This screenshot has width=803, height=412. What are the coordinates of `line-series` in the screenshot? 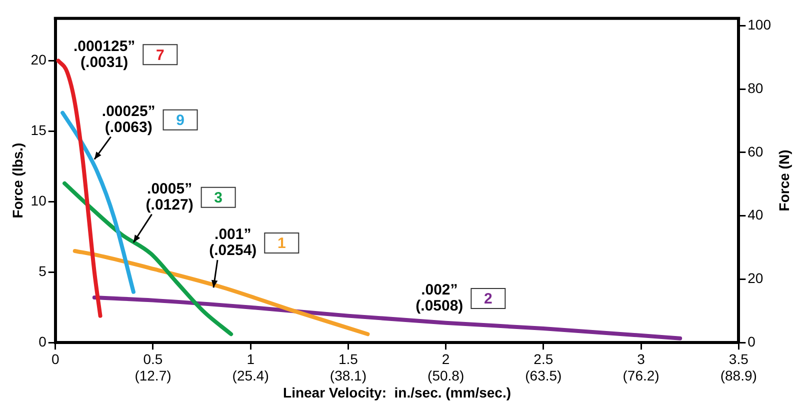 It's located at (387, 317).